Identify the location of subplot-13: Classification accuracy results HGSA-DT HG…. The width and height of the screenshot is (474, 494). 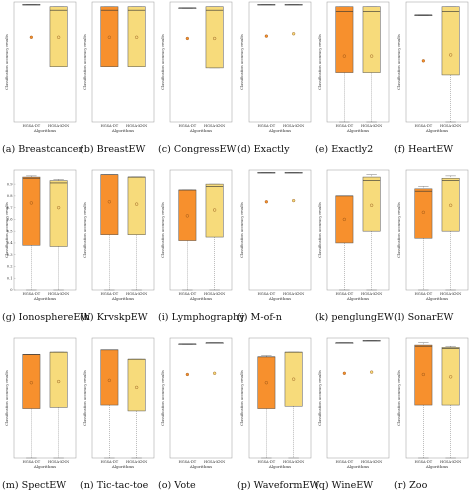
(117, 414).